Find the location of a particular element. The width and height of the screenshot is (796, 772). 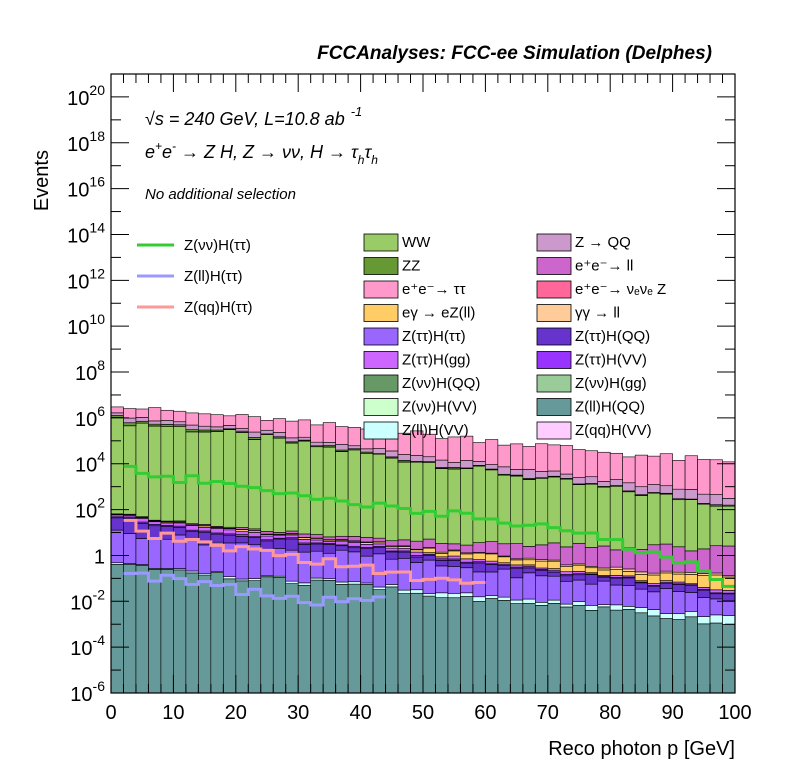

y-tick-label: 1014 is located at coordinates (86, 233).